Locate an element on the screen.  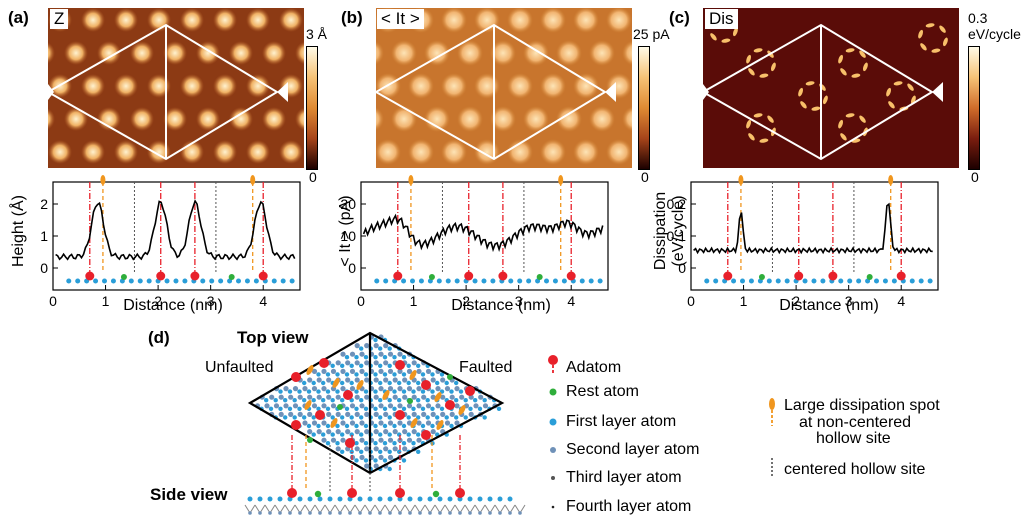
stm-image-current is located at coordinates (504, 88).